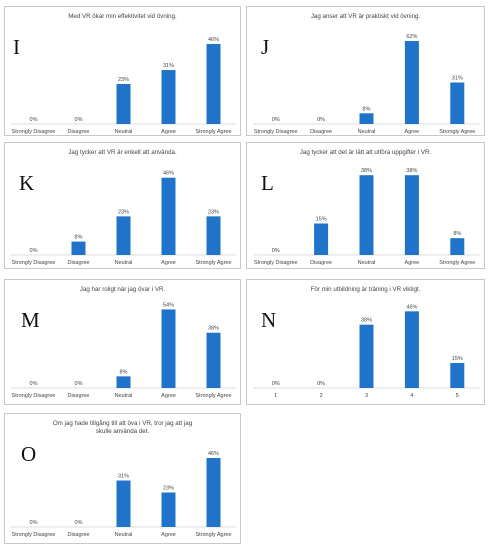 The image size is (492, 550). I want to click on x-tick-label: 3, so click(366, 396).